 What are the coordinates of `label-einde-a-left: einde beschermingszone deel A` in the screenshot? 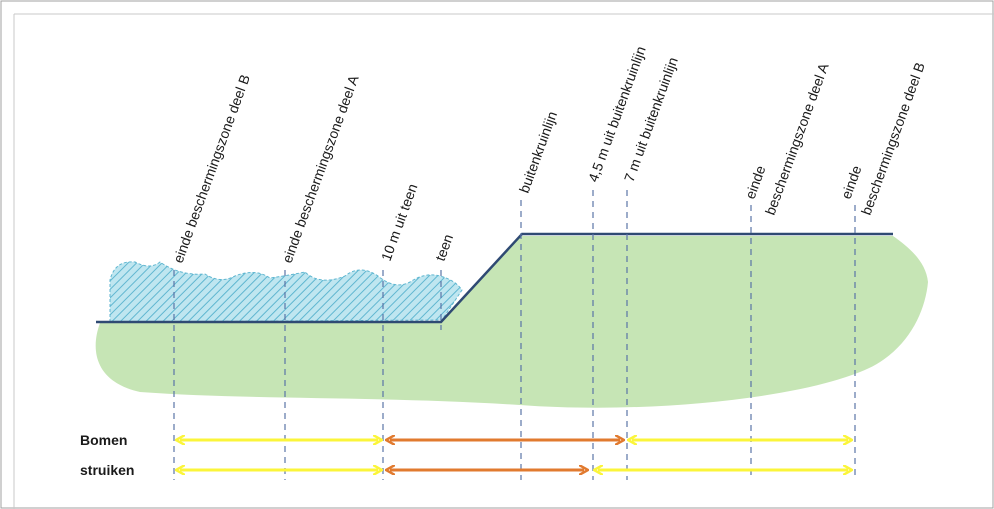 It's located at (320, 168).